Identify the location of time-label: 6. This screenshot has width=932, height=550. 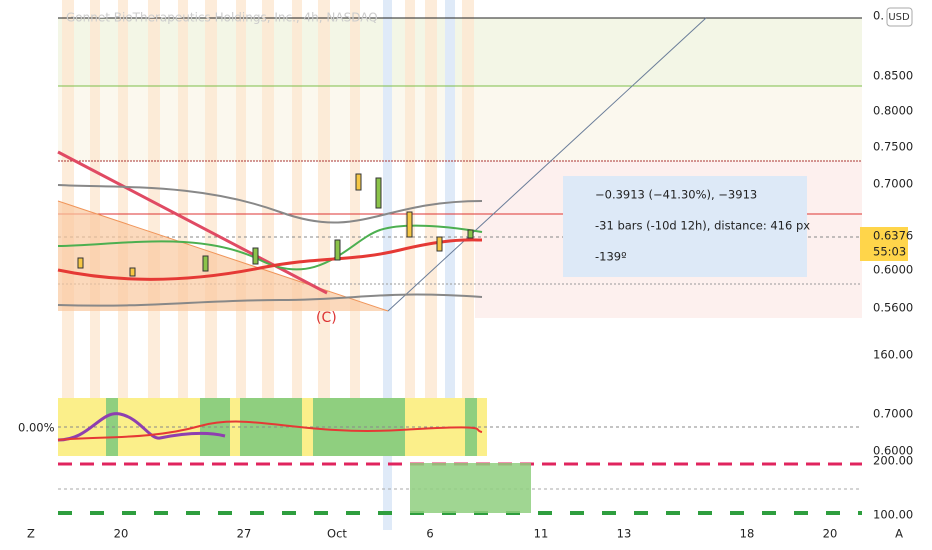
(429, 534).